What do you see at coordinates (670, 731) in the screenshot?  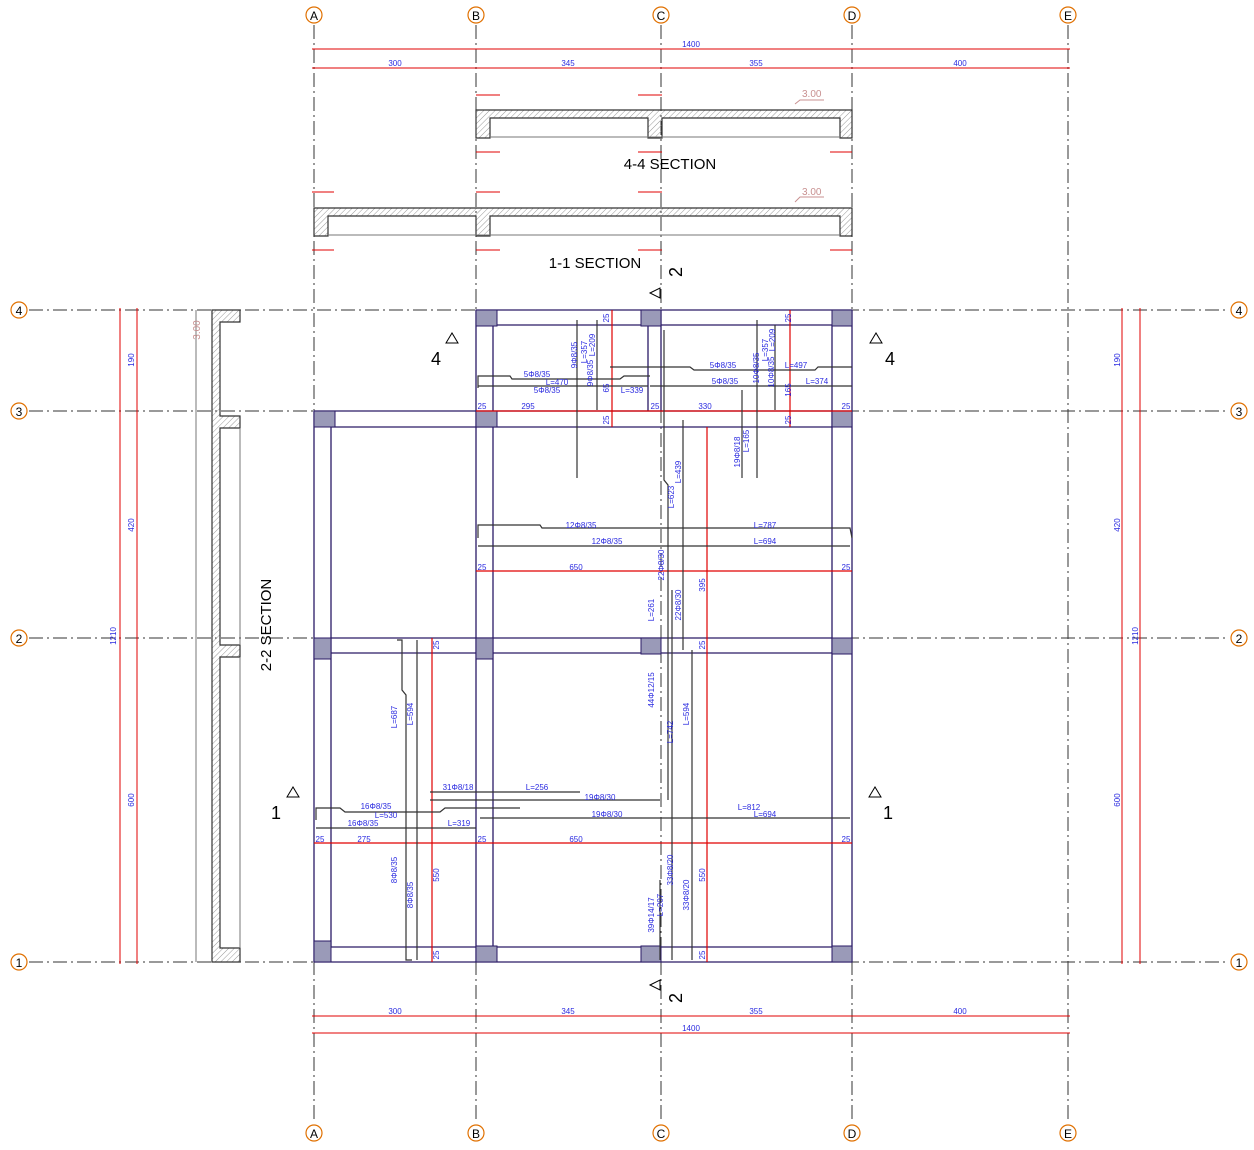 I see `rebar-label: L=742` at bounding box center [670, 731].